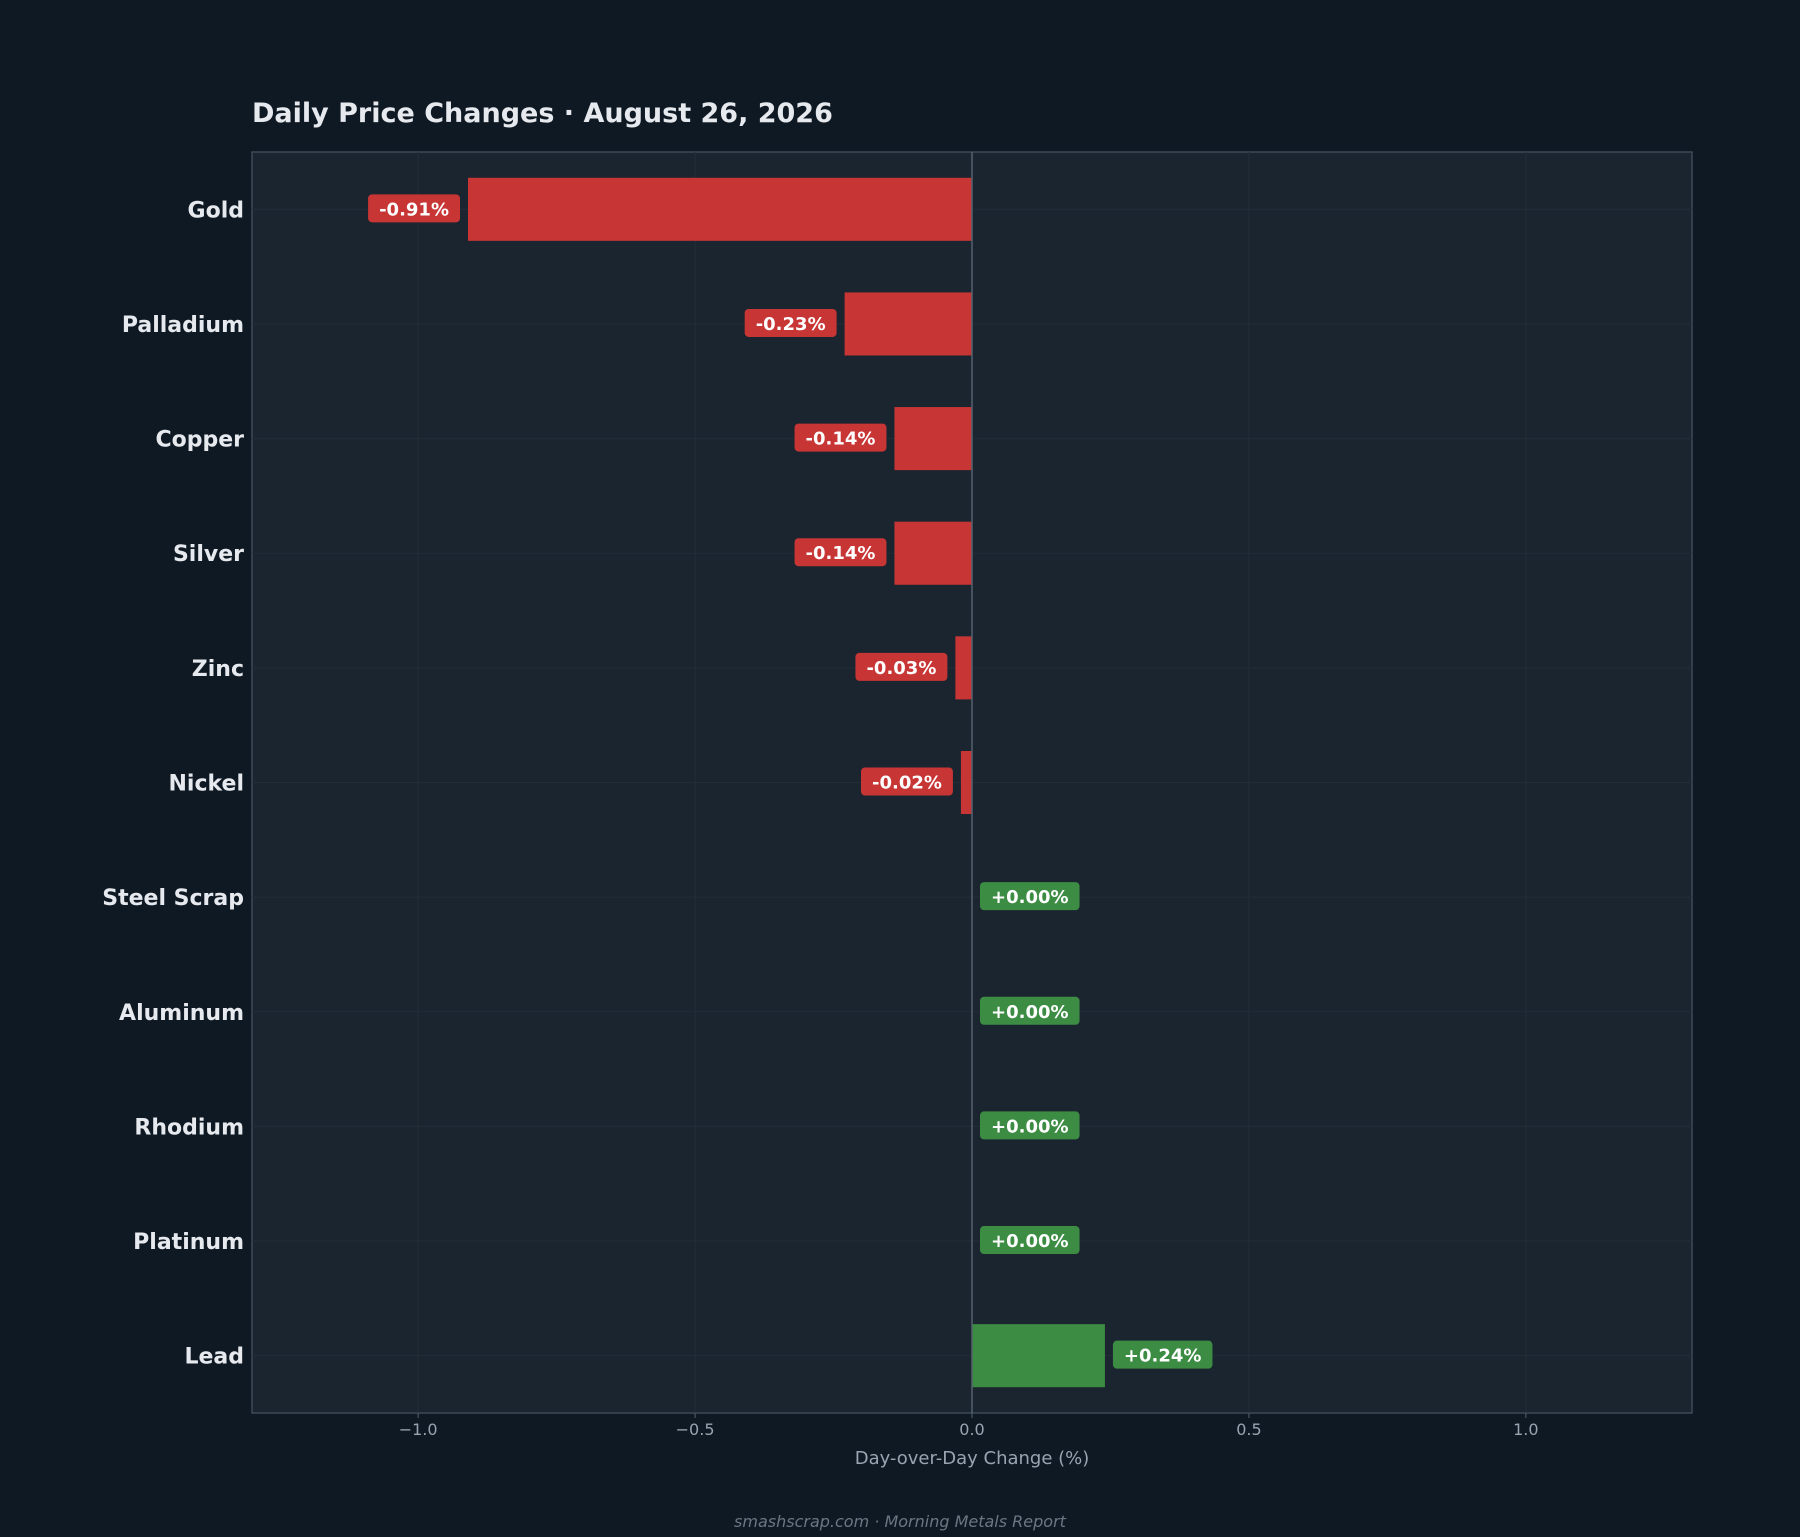 This screenshot has width=1800, height=1537. I want to click on value-label-badge: -0.91%, so click(414, 208).